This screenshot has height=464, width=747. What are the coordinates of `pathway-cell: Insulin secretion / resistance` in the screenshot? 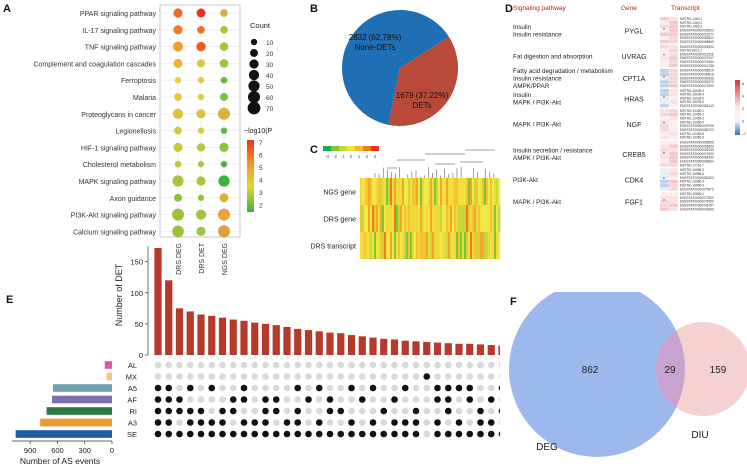 It's located at (553, 151).